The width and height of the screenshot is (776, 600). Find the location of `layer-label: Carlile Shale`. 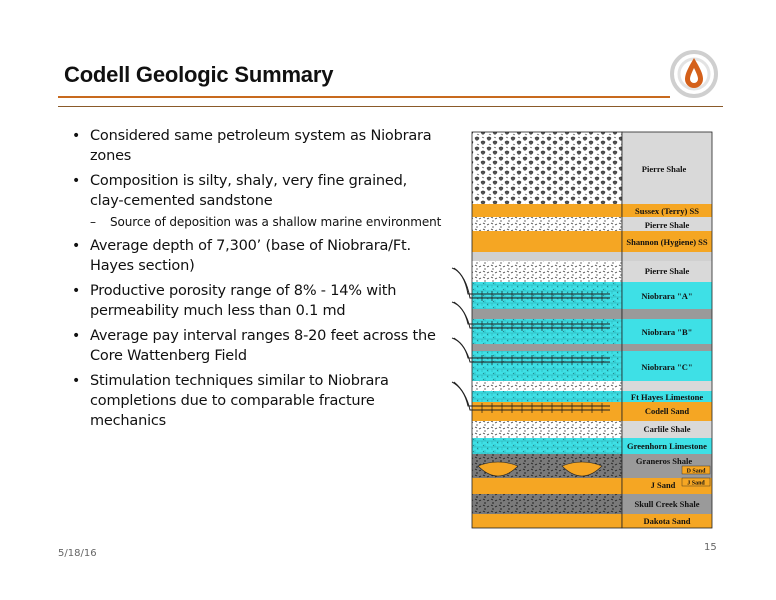

layer-label: Carlile Shale is located at coordinates (667, 429).